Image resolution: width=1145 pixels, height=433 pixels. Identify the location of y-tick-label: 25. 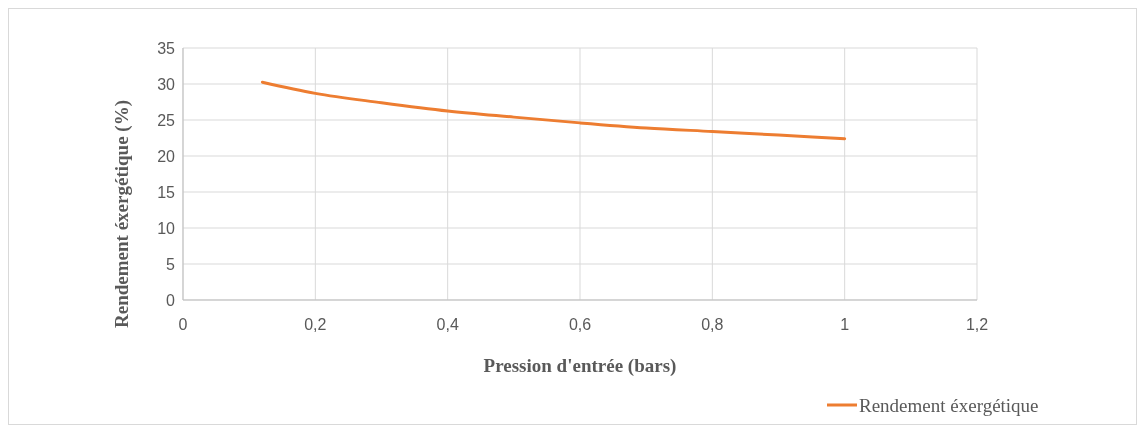
(166, 120).